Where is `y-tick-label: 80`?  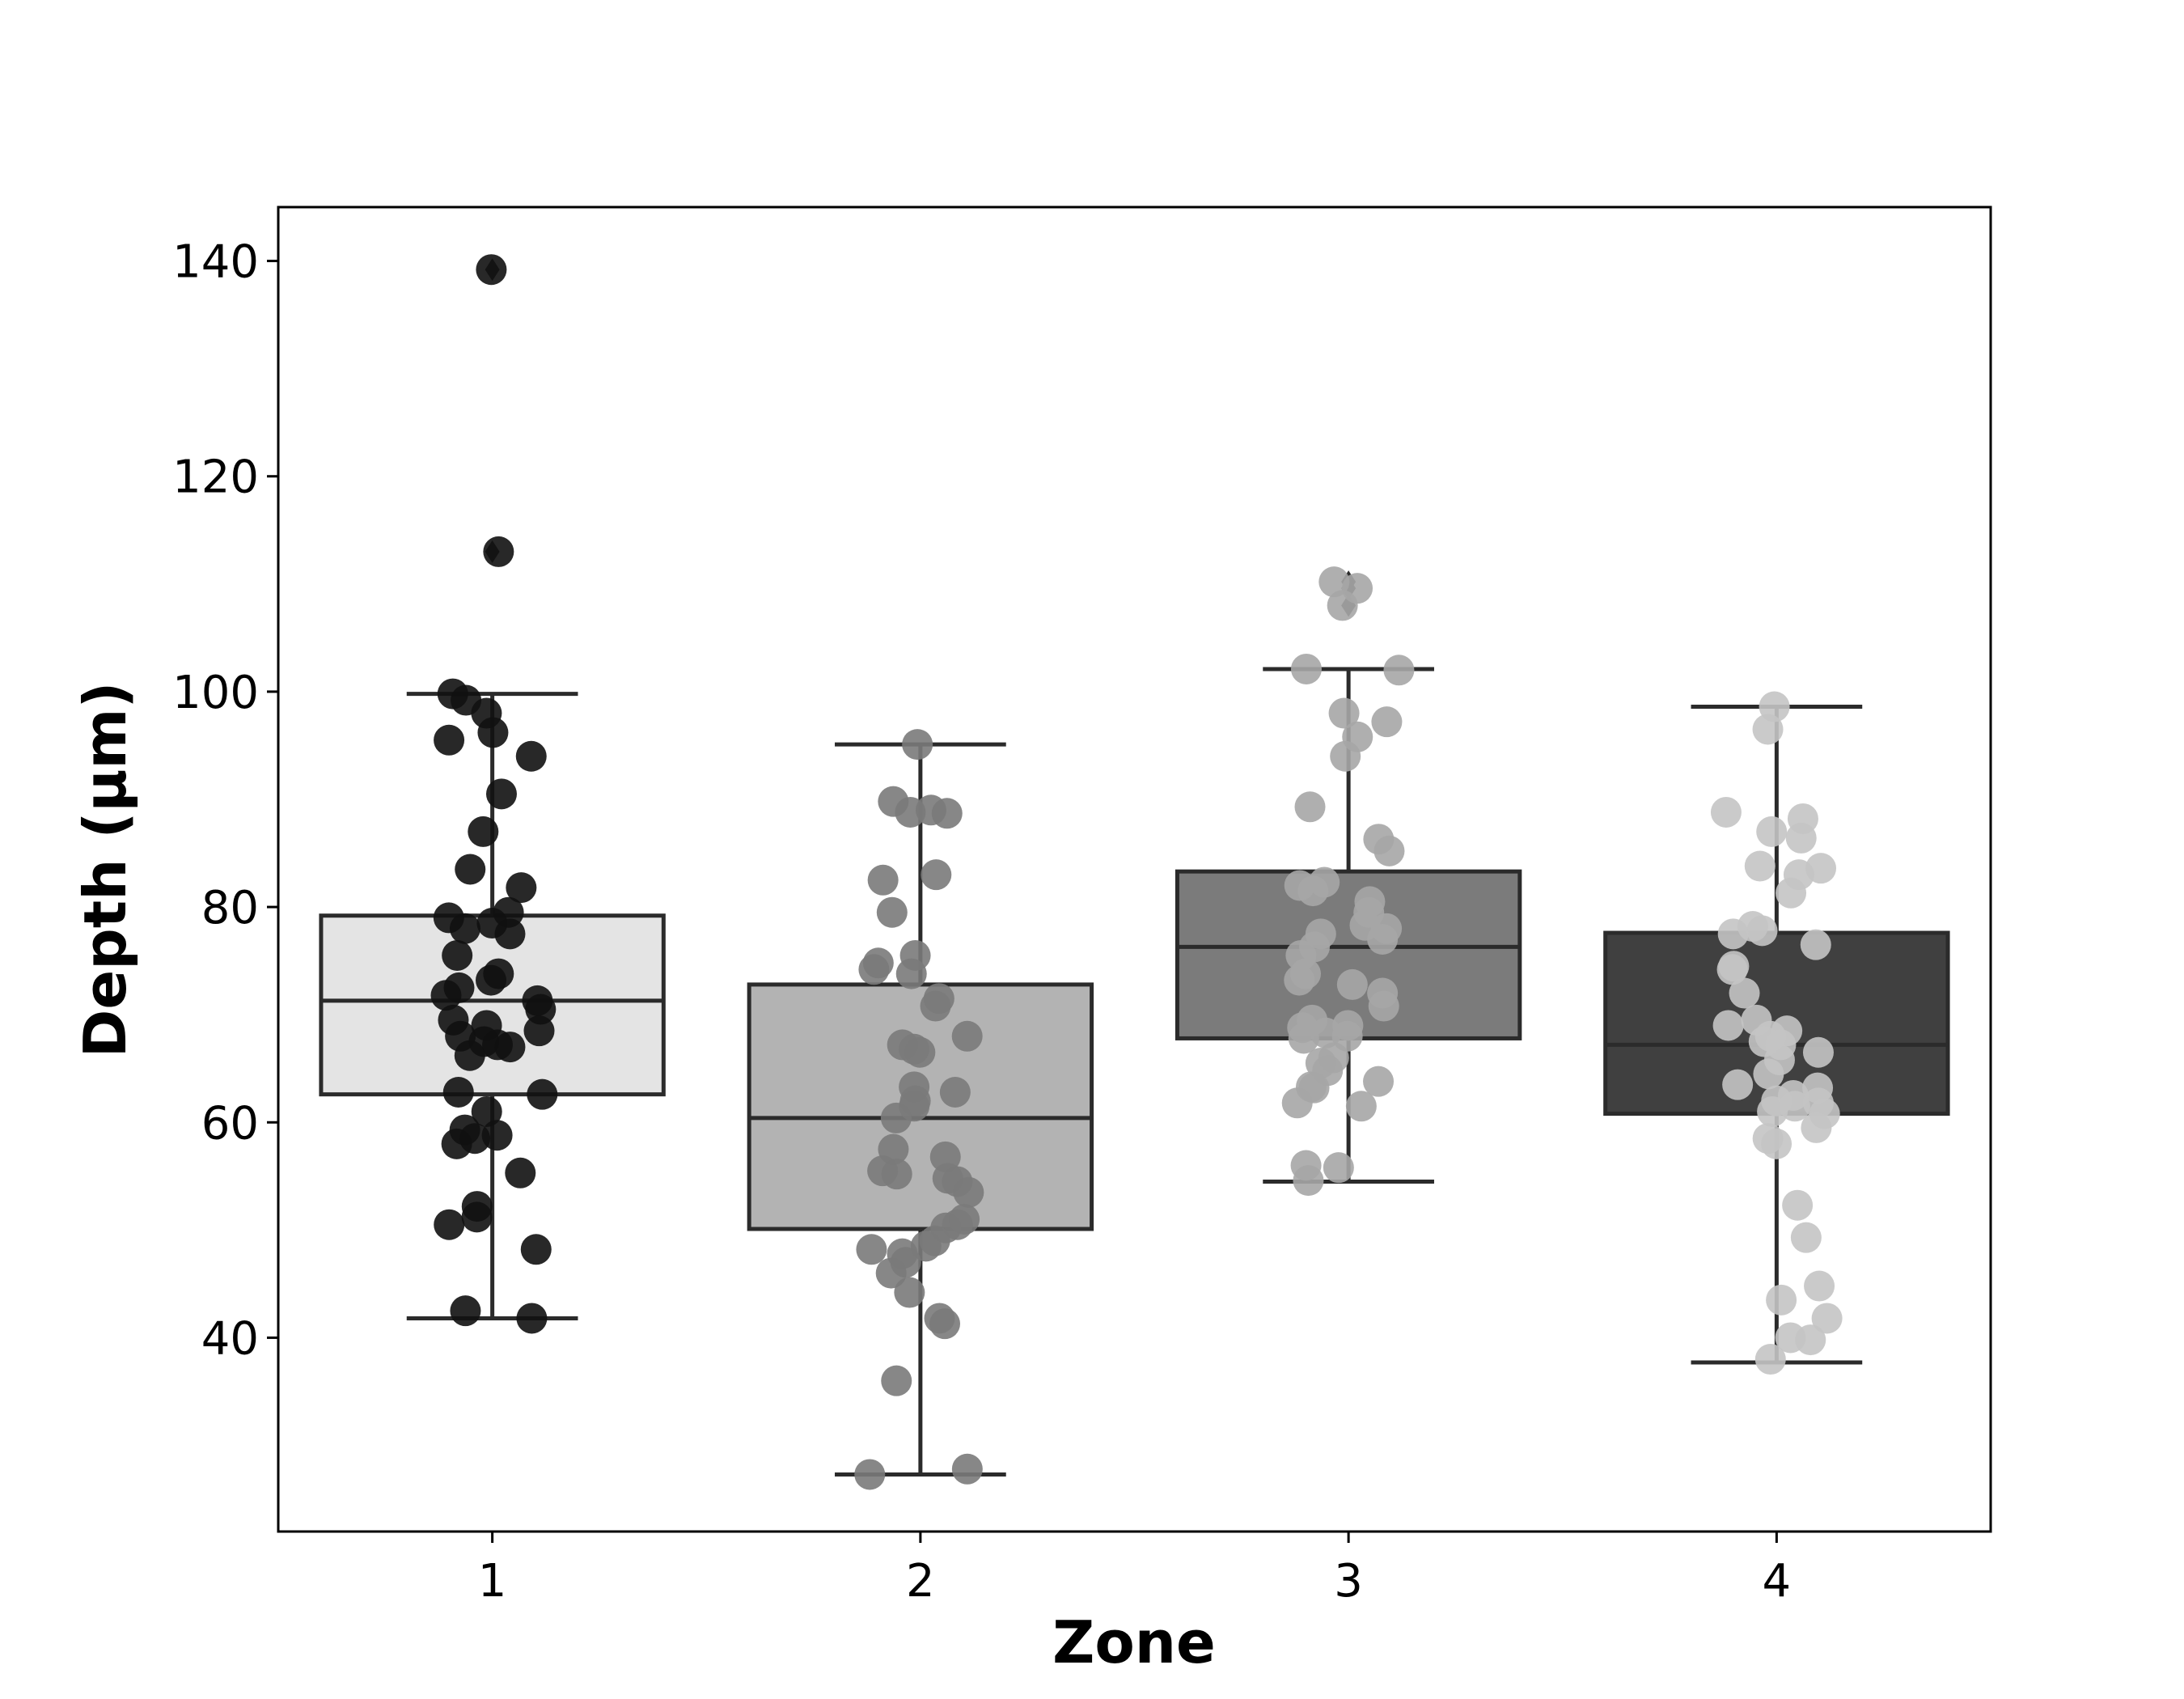 y-tick-label: 80 is located at coordinates (230, 908).